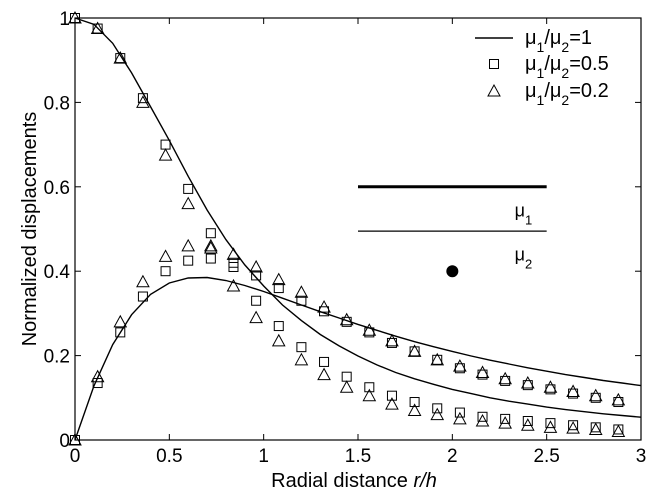  Describe the element at coordinates (358, 456) in the screenshot. I see `x-tick-label: 1.5` at that location.